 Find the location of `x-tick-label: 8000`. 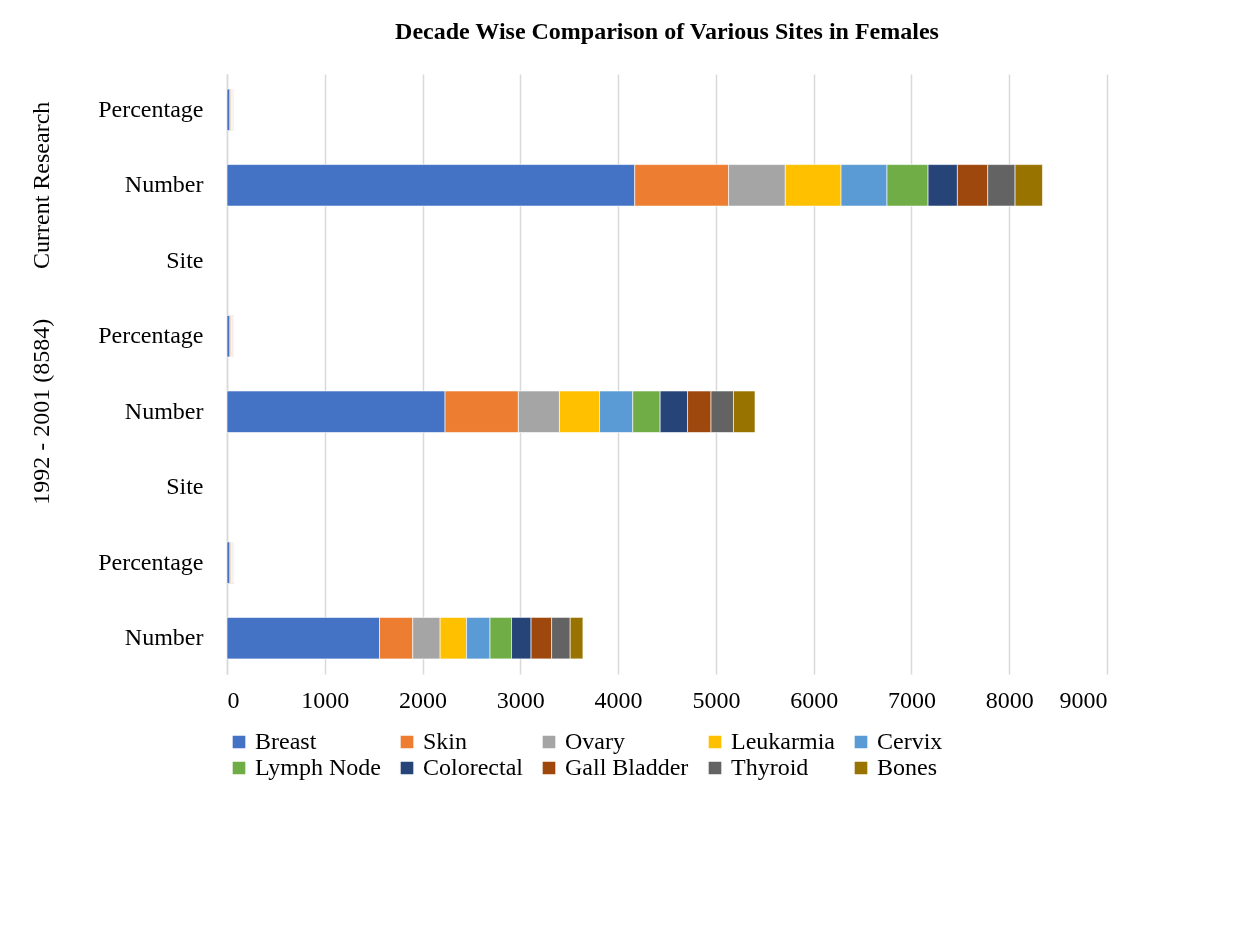

x-tick-label: 8000 is located at coordinates (1009, 699).